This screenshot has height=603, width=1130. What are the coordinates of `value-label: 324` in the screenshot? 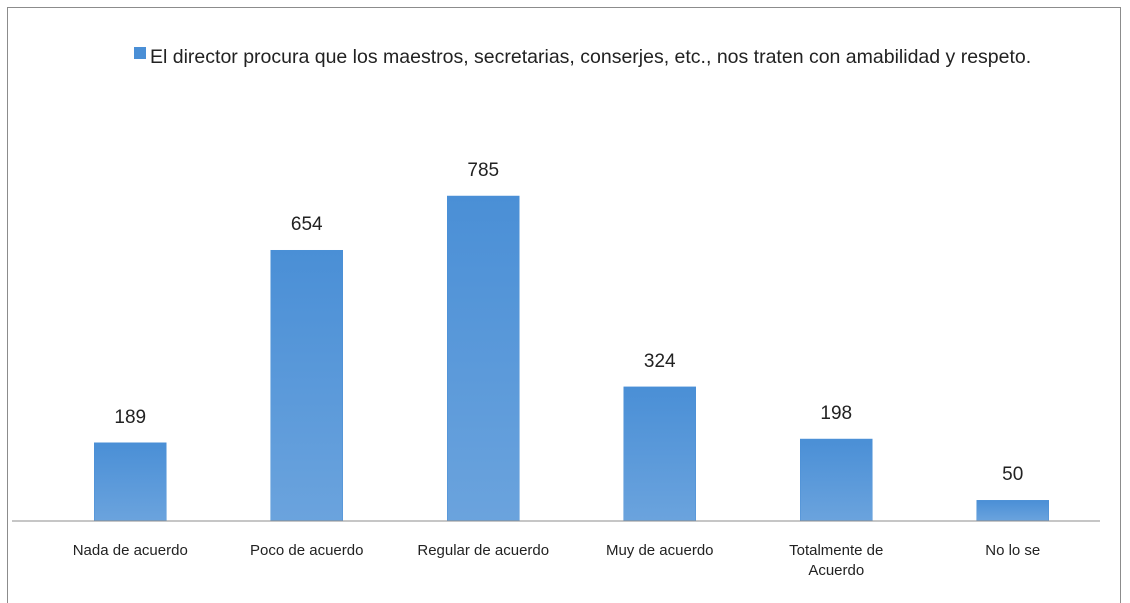 It's located at (659, 361).